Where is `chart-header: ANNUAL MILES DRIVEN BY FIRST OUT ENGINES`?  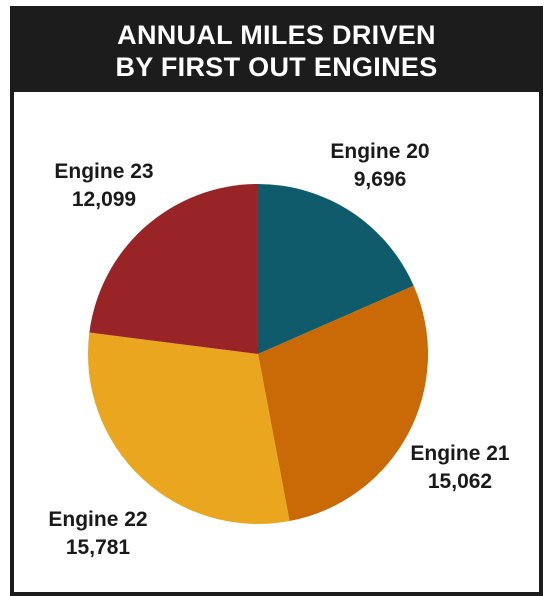 chart-header: ANNUAL MILES DRIVEN BY FIRST OUT ENGINES is located at coordinates (276, 51).